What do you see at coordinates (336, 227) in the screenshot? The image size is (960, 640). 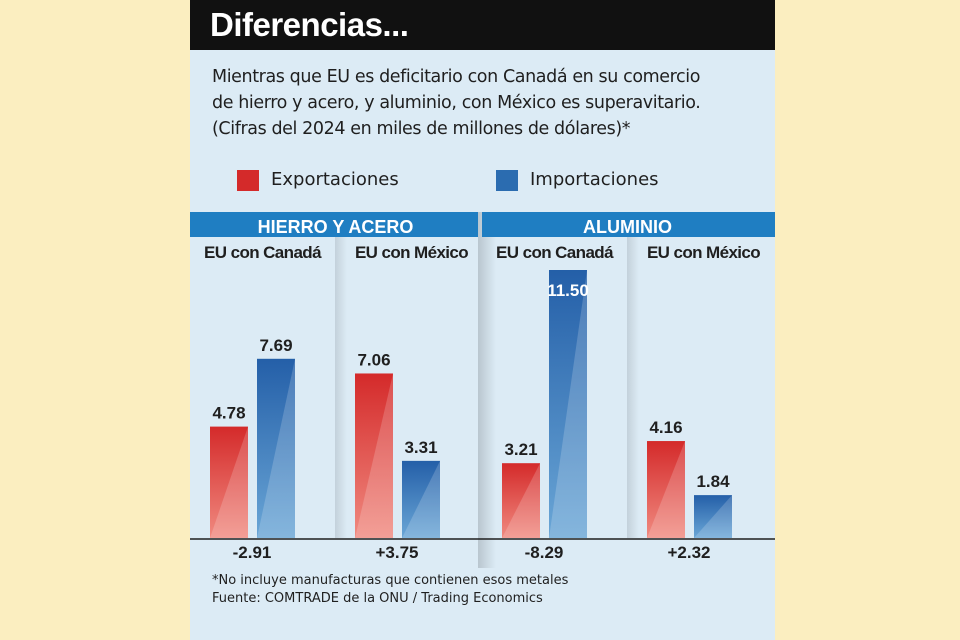 I see `group-title: HIERRO Y ACERO` at bounding box center [336, 227].